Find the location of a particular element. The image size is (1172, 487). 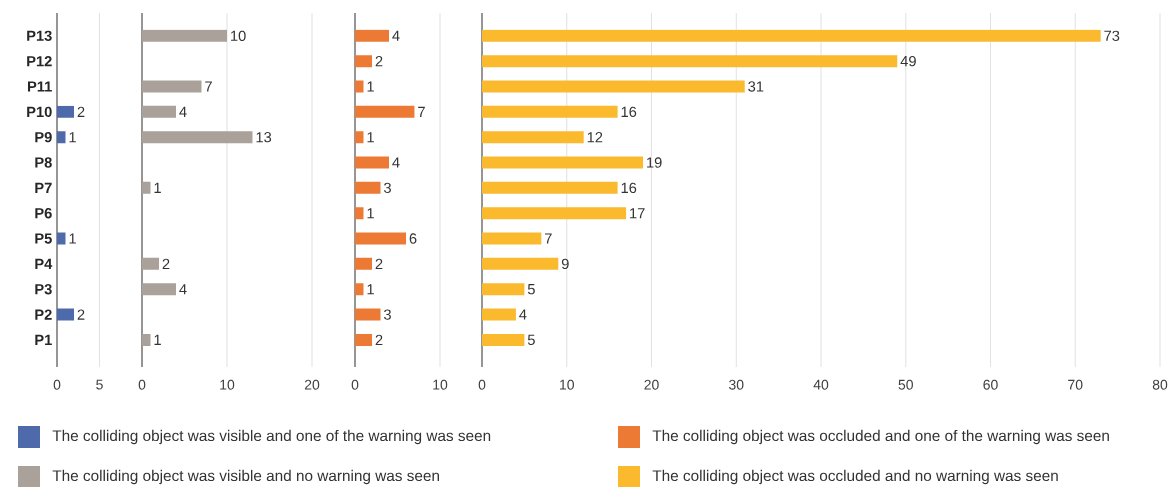

data-label: 12 is located at coordinates (595, 137).